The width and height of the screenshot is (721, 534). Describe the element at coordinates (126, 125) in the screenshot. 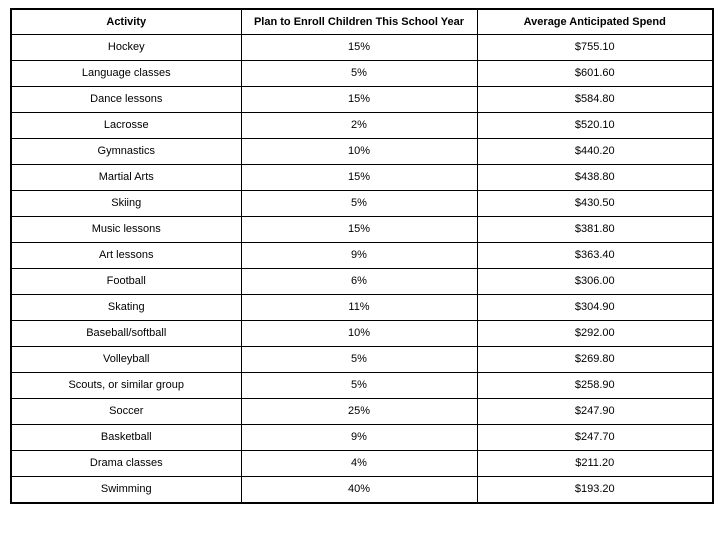

I see `activity-cell: Lacrosse` at that location.